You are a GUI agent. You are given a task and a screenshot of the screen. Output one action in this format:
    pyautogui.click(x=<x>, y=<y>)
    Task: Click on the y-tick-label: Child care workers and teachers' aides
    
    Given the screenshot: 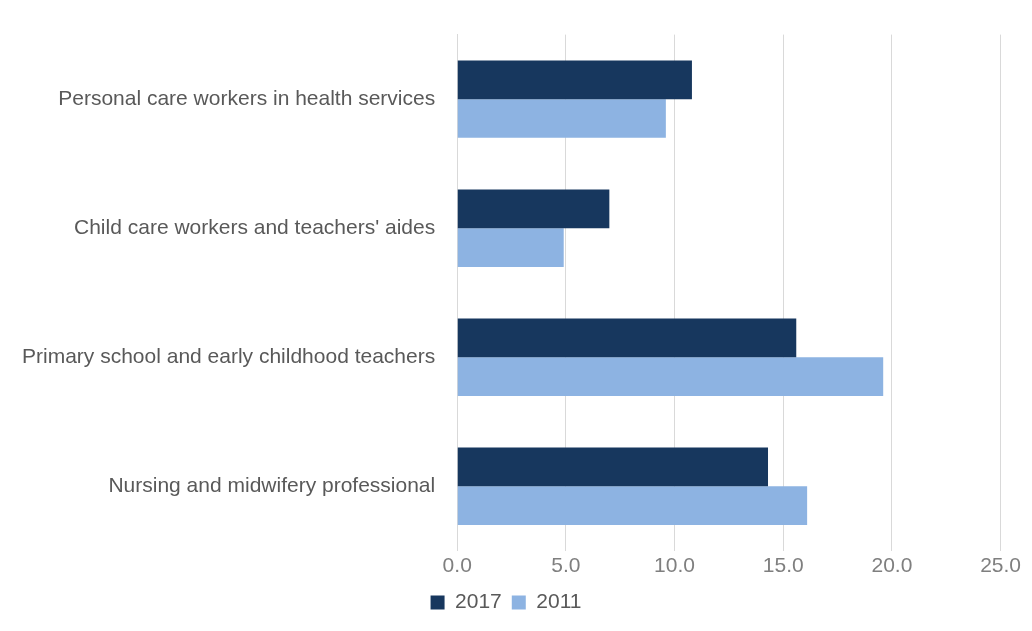 What is the action you would take?
    pyautogui.click(x=255, y=226)
    